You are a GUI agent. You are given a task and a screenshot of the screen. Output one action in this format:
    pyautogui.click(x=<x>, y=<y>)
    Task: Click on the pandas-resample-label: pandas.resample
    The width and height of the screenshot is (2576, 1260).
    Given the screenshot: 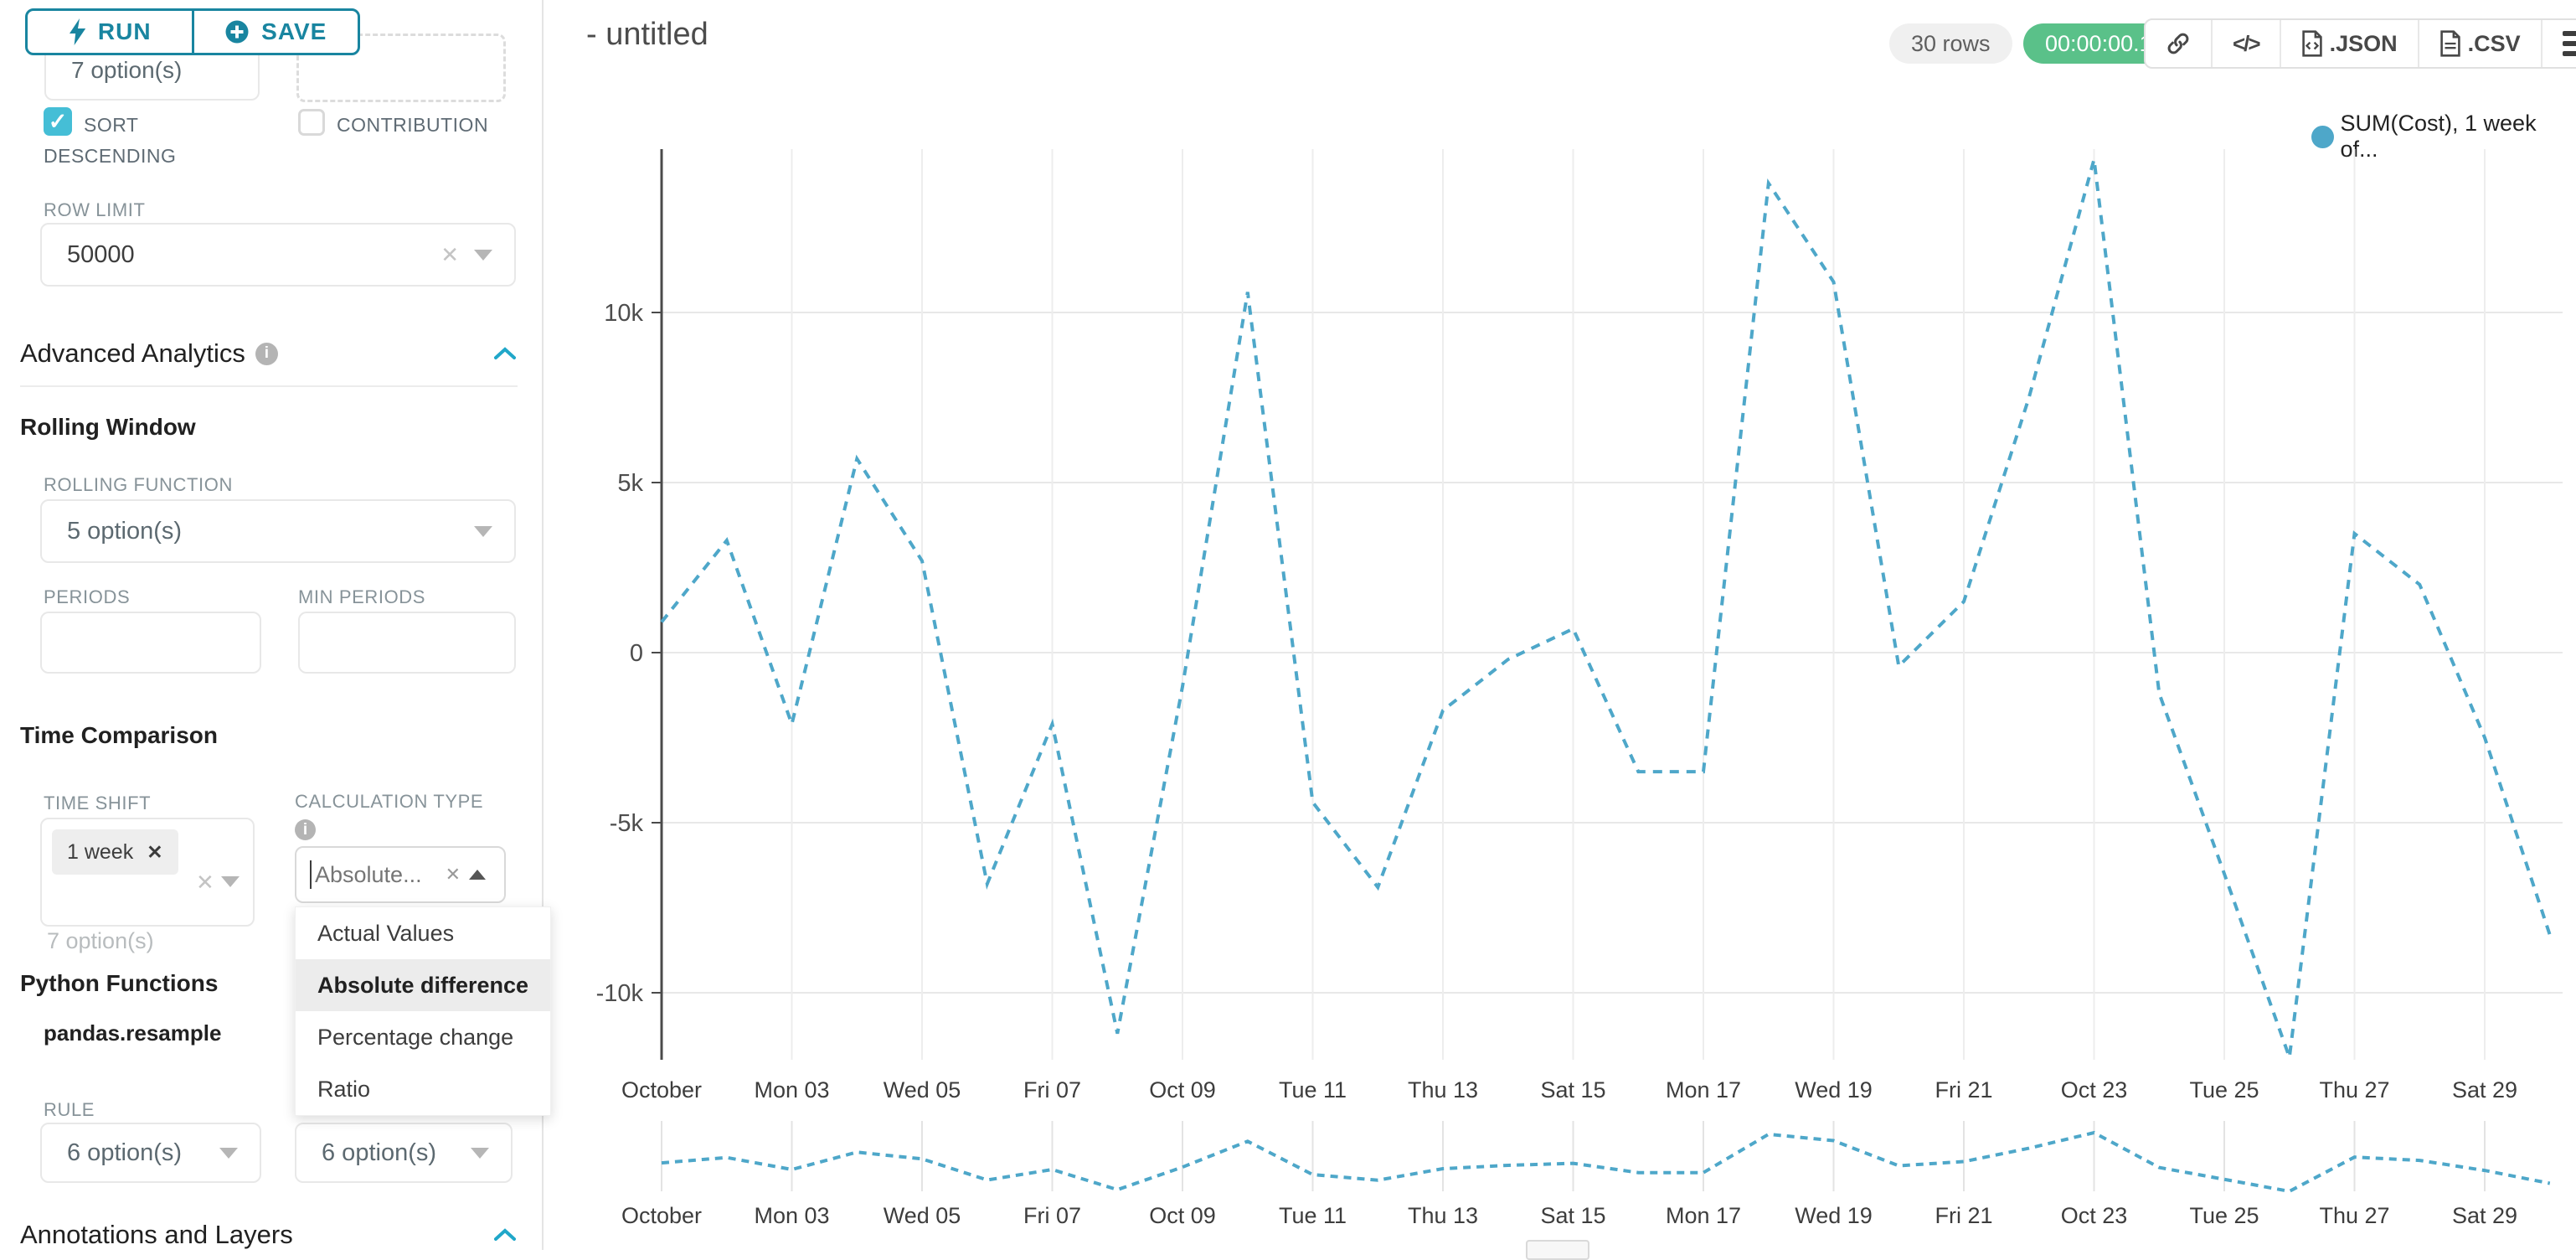 What is the action you would take?
    pyautogui.click(x=133, y=1033)
    